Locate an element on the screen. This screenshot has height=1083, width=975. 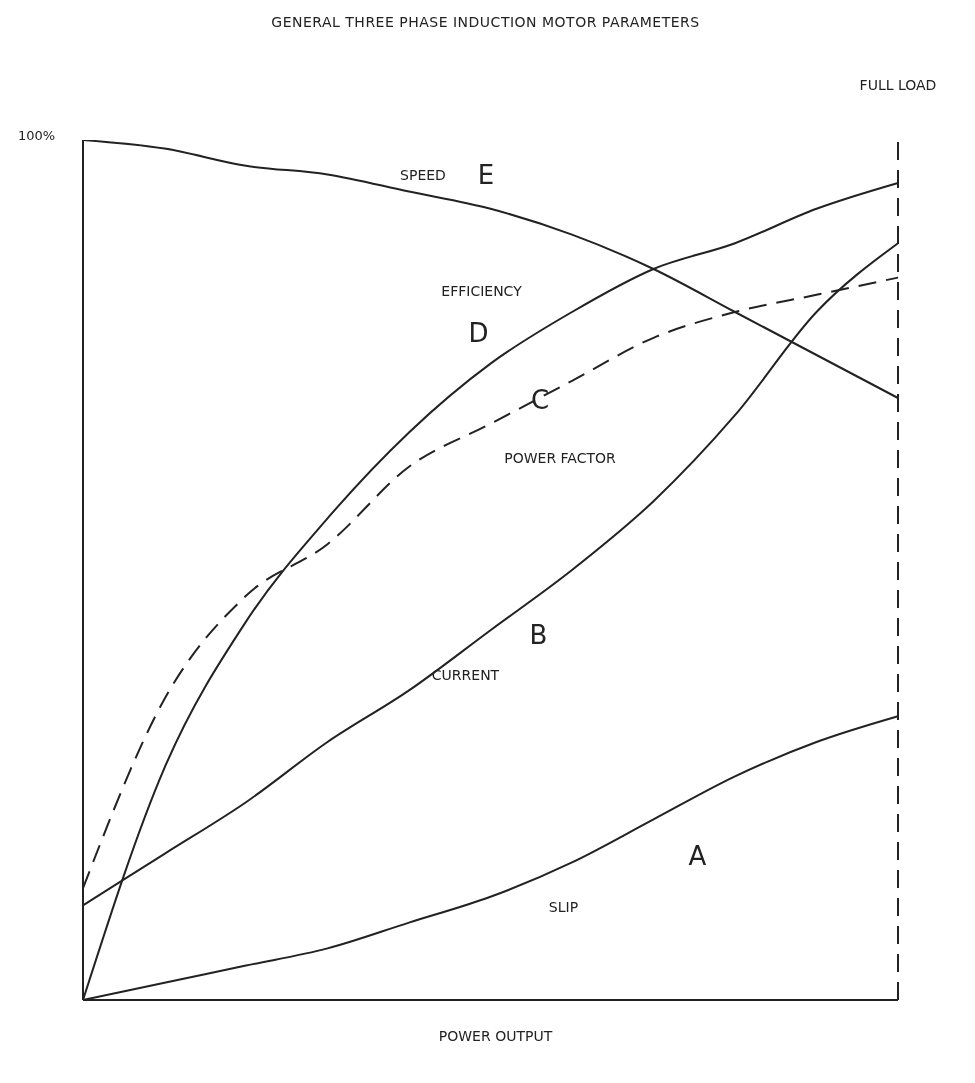
annotation: E is located at coordinates (486, 174).